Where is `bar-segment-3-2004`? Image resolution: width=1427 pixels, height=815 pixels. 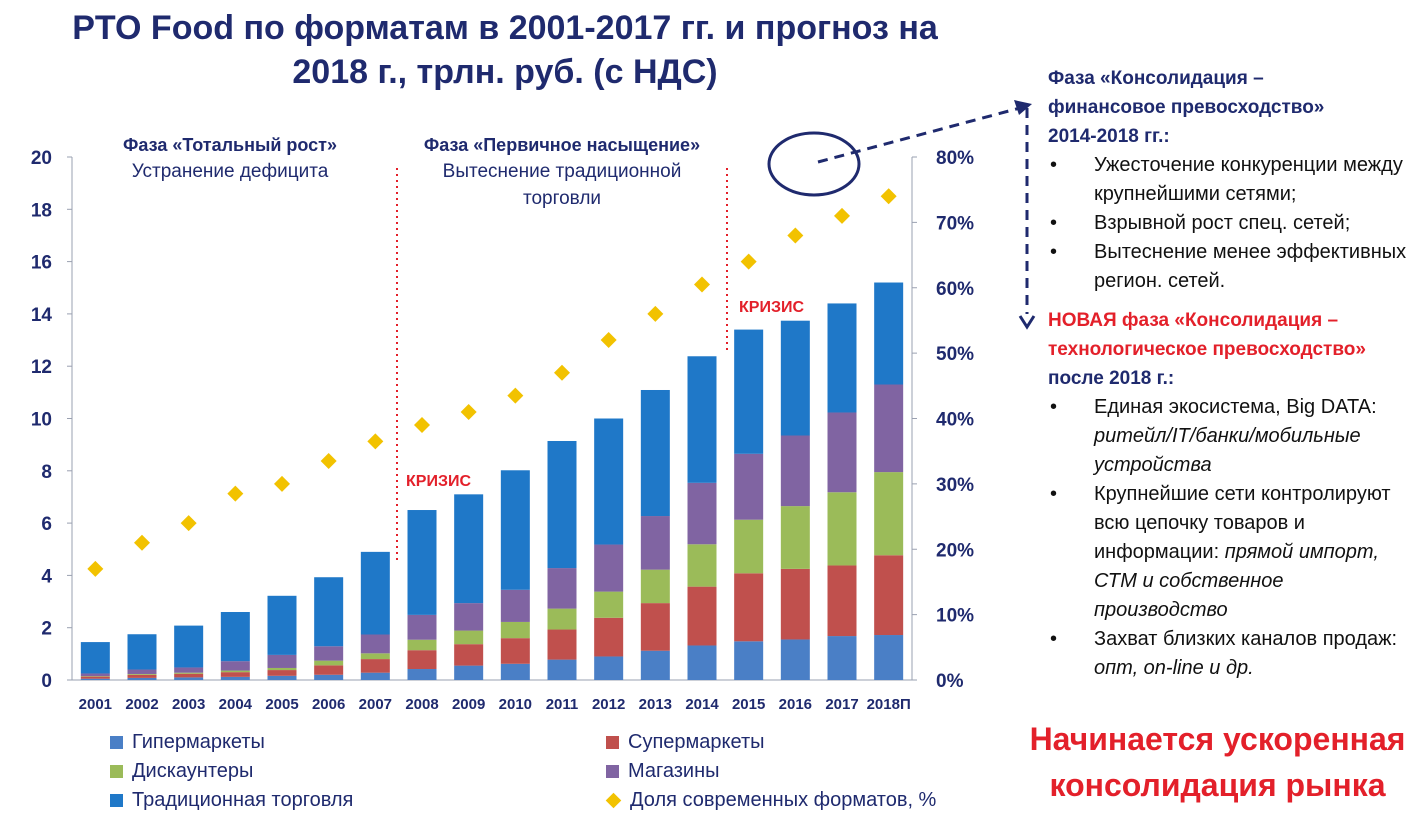
bar-segment-3-2004 is located at coordinates (235, 666).